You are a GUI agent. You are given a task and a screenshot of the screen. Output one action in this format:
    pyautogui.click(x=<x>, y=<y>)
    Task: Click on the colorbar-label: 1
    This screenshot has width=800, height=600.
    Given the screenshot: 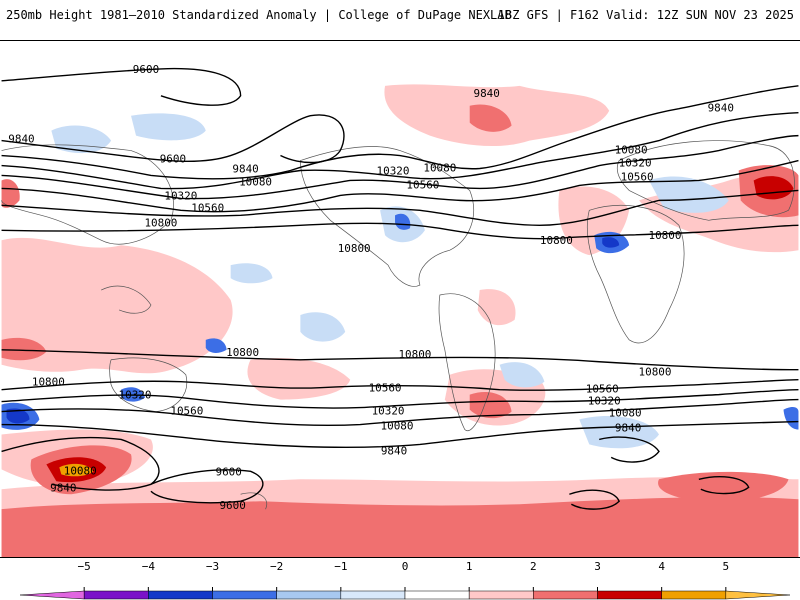 What is the action you would take?
    pyautogui.click(x=469, y=566)
    